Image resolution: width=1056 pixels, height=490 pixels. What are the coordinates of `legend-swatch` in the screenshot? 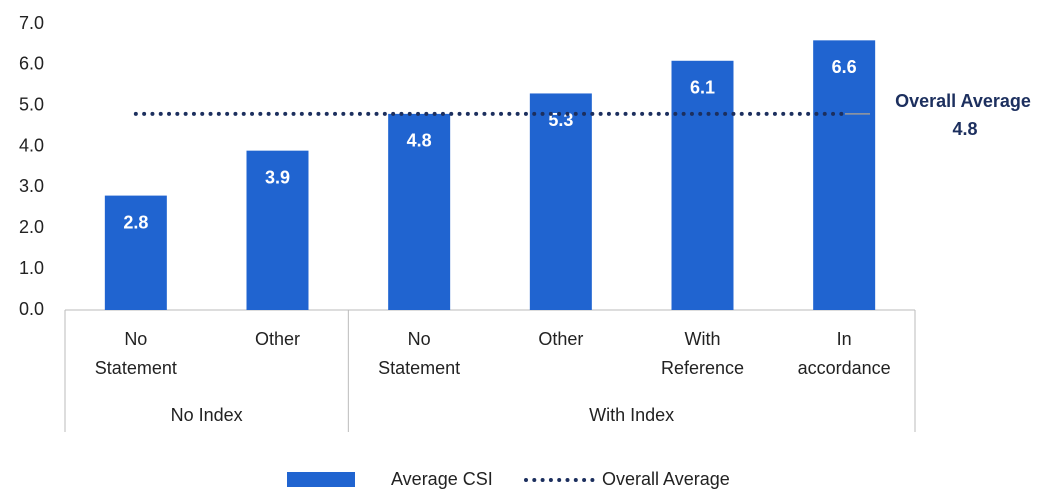 It's located at (321, 479).